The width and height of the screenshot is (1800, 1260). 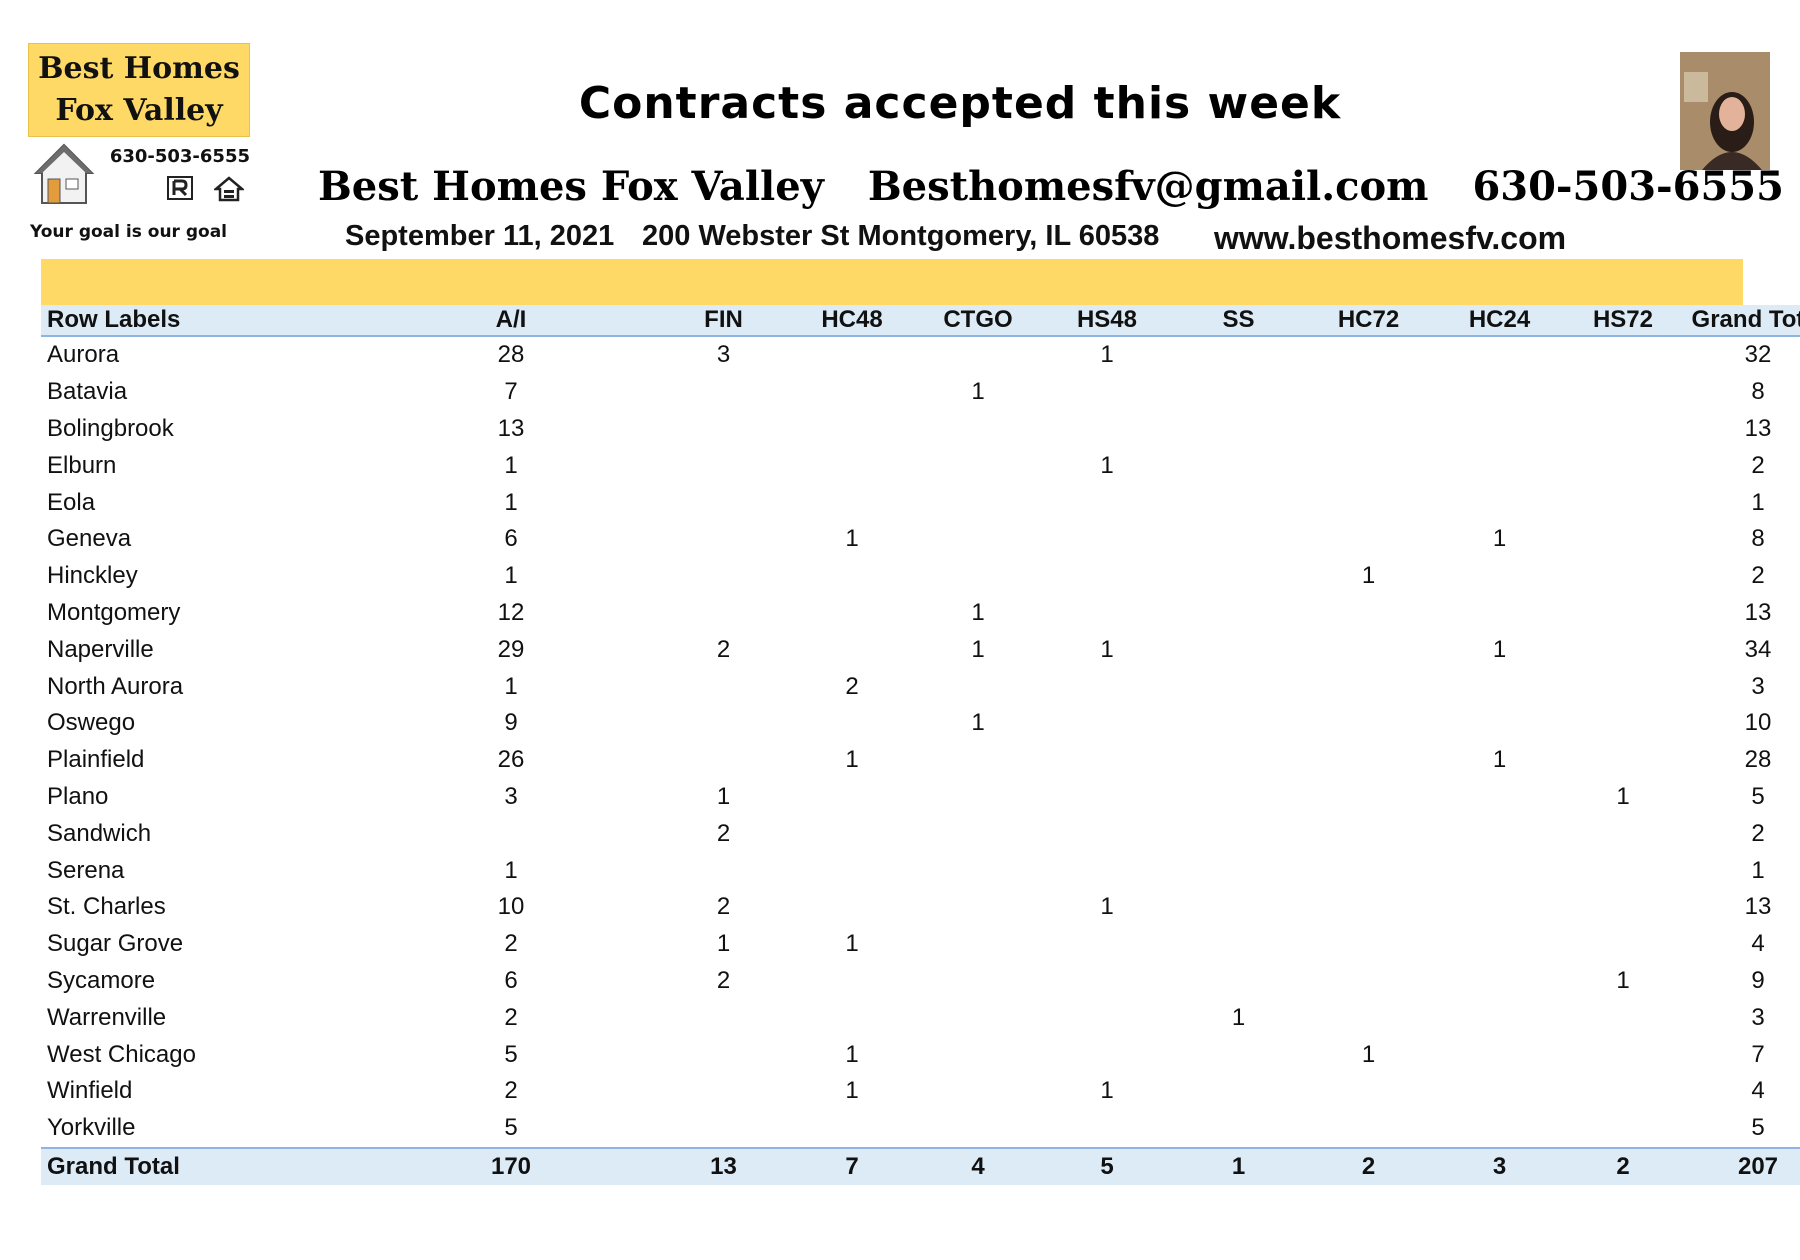 I want to click on table-cell: 26, so click(x=511, y=760).